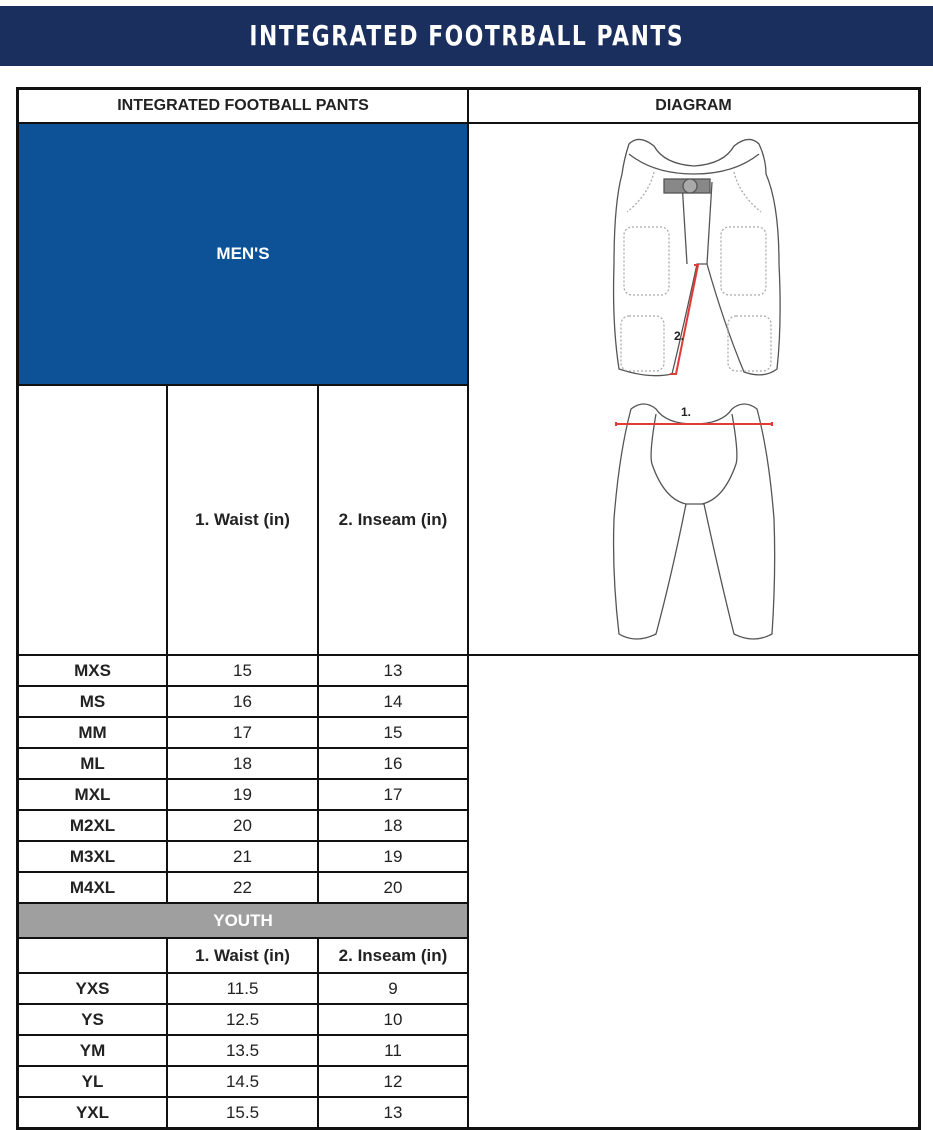  I want to click on inseam-cell: 10, so click(393, 1019).